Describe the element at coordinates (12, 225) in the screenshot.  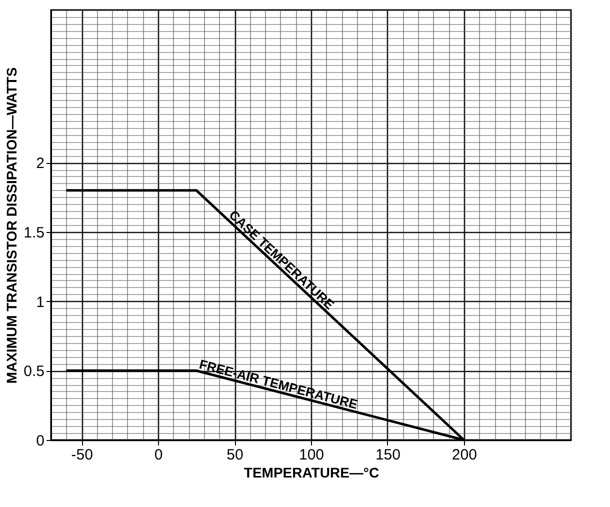
I see `y-axis-title: MAXIMUM TRANSISTOR DISSIPATION—WATTS` at that location.